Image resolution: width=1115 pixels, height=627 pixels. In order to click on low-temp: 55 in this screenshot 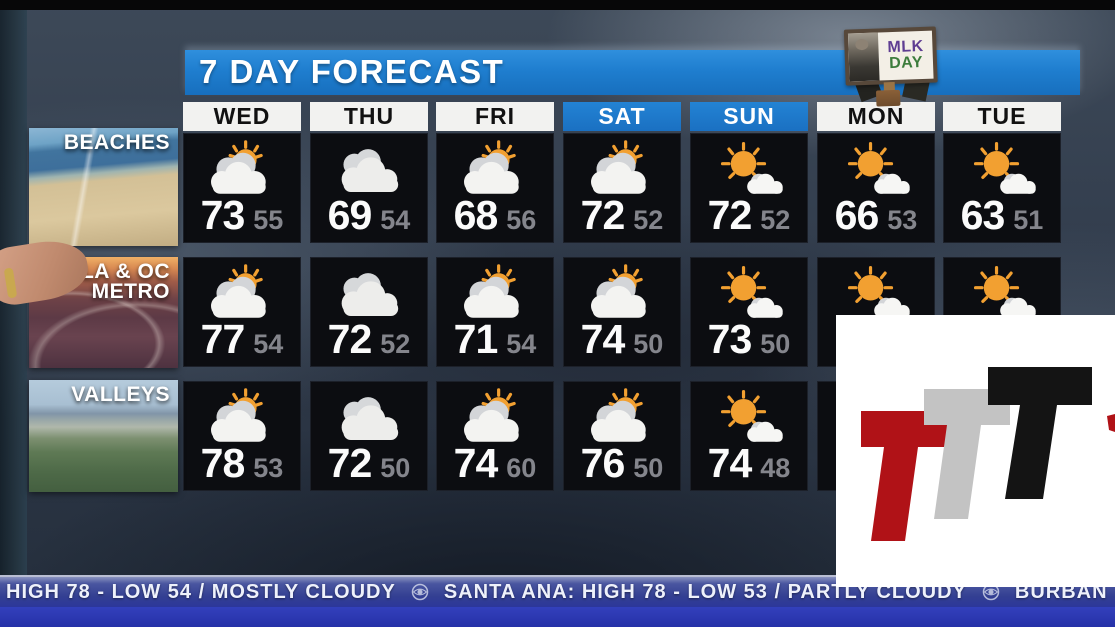, I will do `click(268, 220)`.